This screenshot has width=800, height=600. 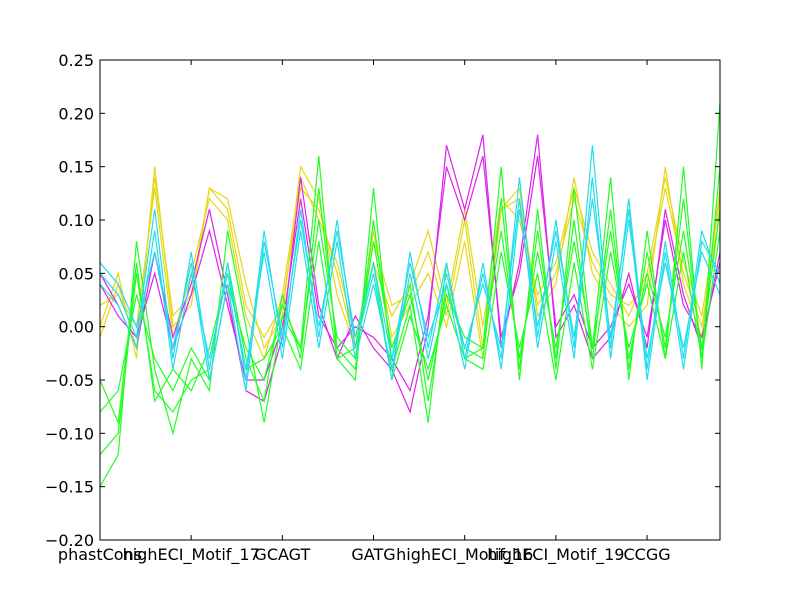 What do you see at coordinates (69, 540) in the screenshot?
I see `y-tick-label: −0.20` at bounding box center [69, 540].